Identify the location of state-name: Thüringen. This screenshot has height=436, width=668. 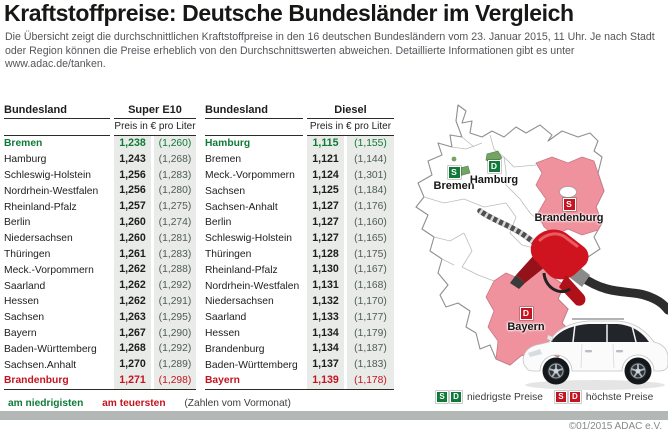
(27, 254).